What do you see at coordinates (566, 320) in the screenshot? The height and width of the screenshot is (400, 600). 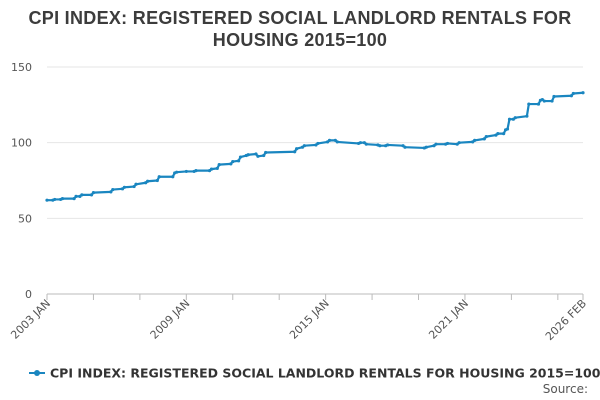 I see `x-tick-label: 2026 FEB` at bounding box center [566, 320].